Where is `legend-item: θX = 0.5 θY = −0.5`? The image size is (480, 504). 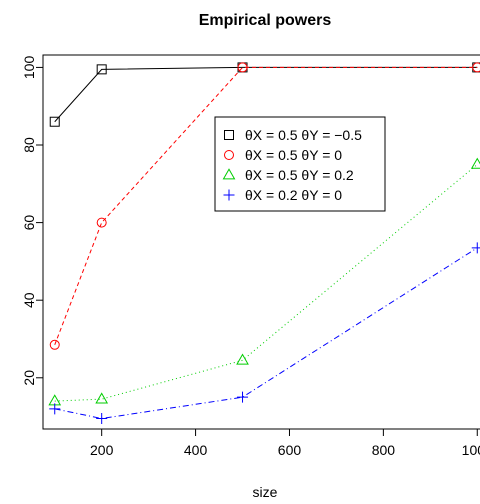
legend-item: θX = 0.5 θY = −0.5 is located at coordinates (293, 135).